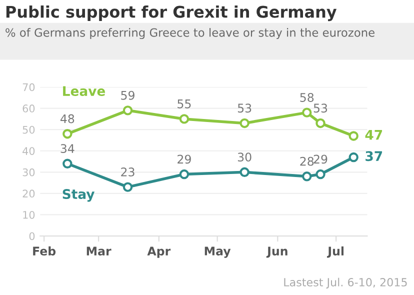 The height and width of the screenshot is (295, 414). I want to click on x-tick-label: May, so click(217, 252).